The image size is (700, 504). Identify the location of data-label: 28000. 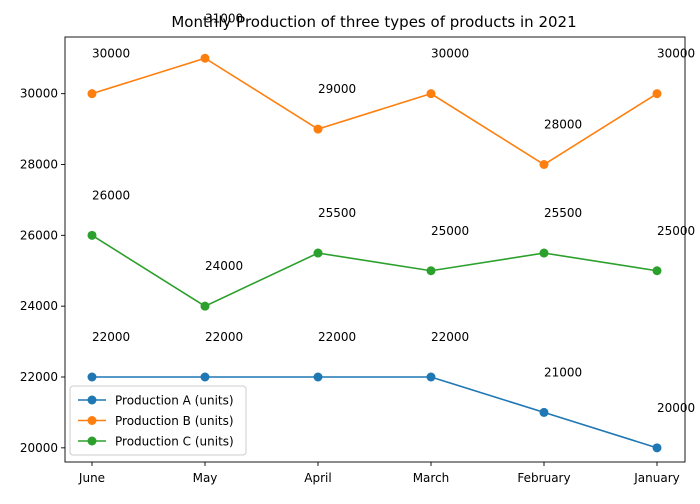
(563, 125).